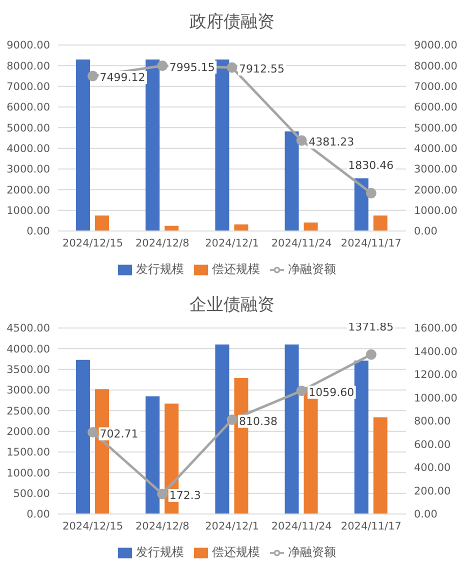 This screenshot has width=464, height=566. I want to click on data-label: 7995.15, so click(192, 67).